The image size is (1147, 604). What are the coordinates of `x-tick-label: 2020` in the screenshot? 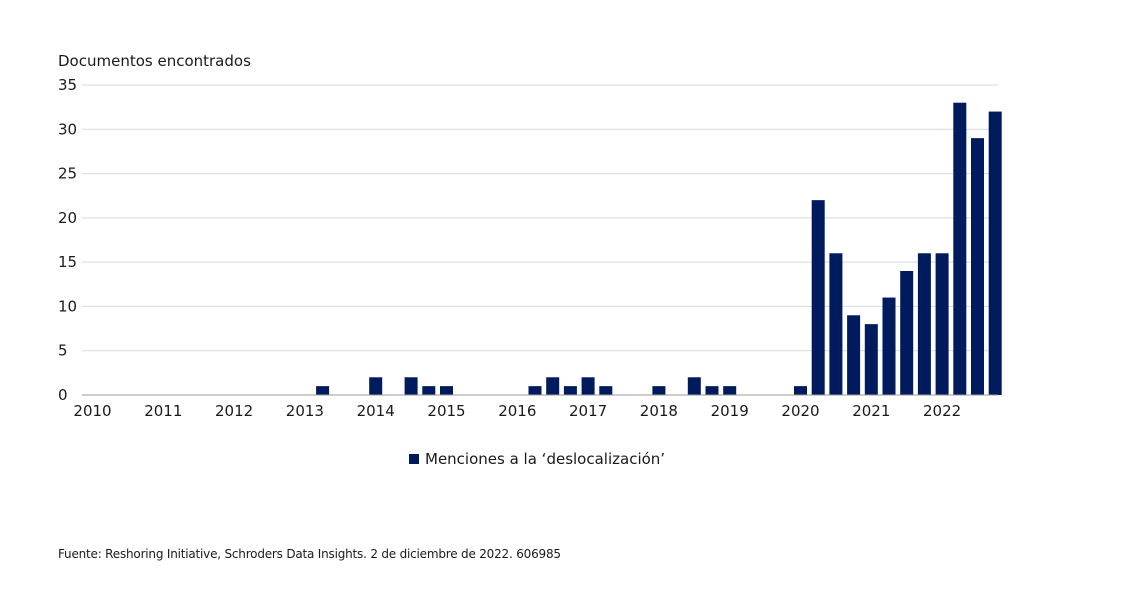 It's located at (800, 411).